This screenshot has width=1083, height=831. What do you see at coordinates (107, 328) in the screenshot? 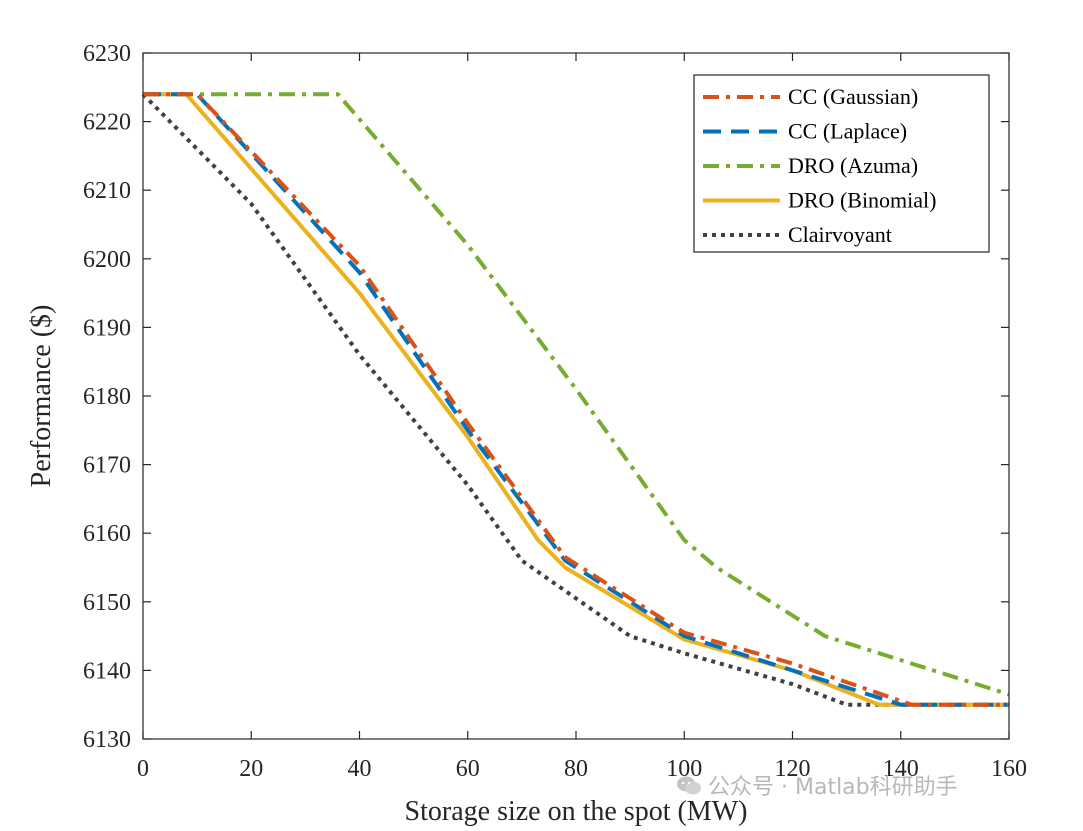
I see `y-tick-label: 6190` at bounding box center [107, 328].